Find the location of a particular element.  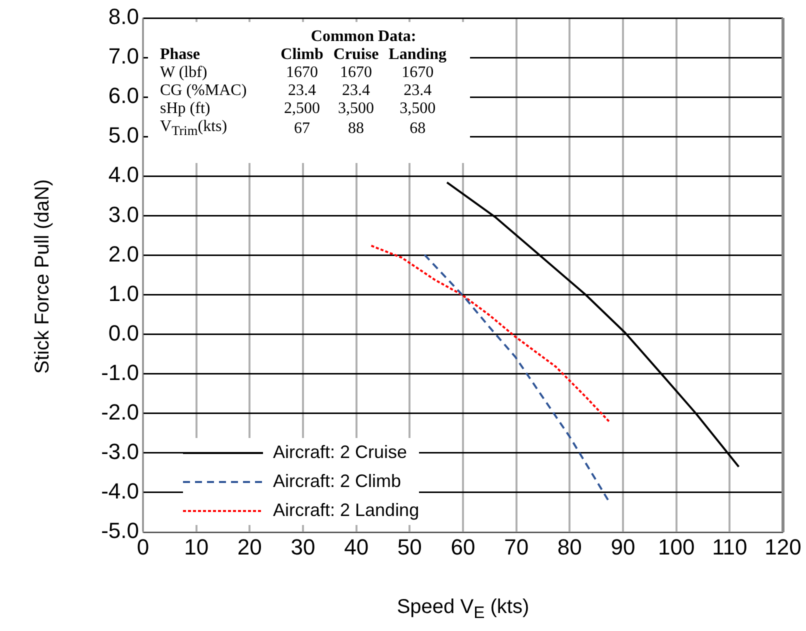

y-tick-label: -3.0 is located at coordinates (120, 451).